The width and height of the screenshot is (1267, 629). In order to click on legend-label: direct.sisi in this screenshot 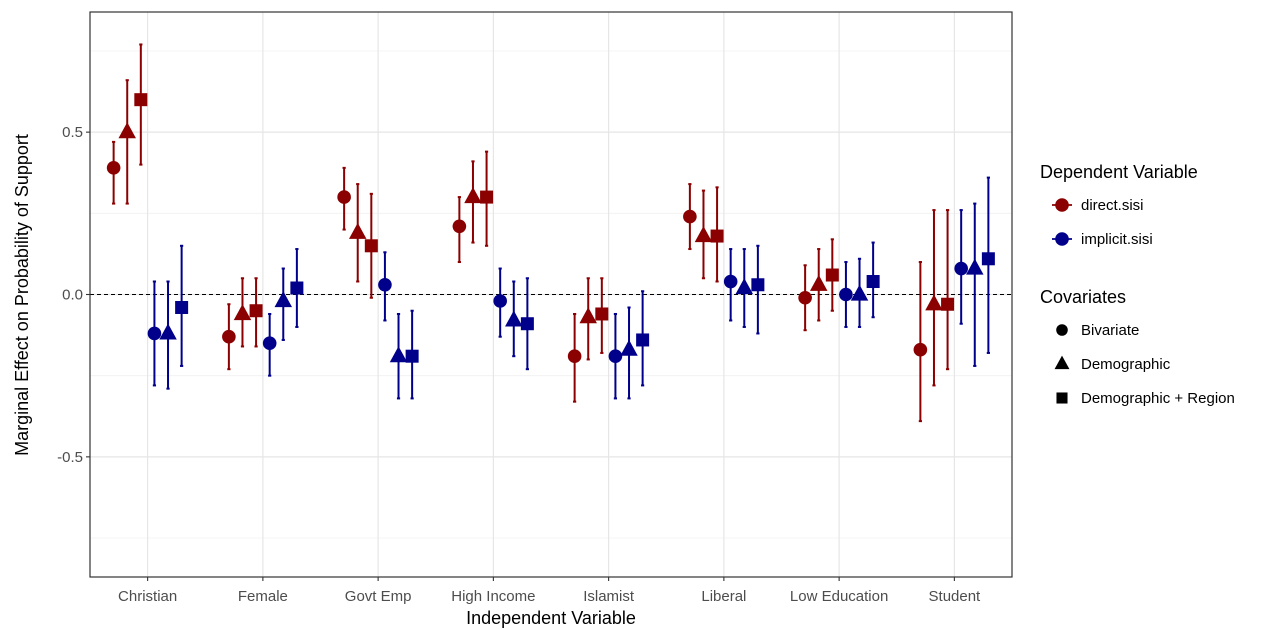, I will do `click(1112, 205)`.